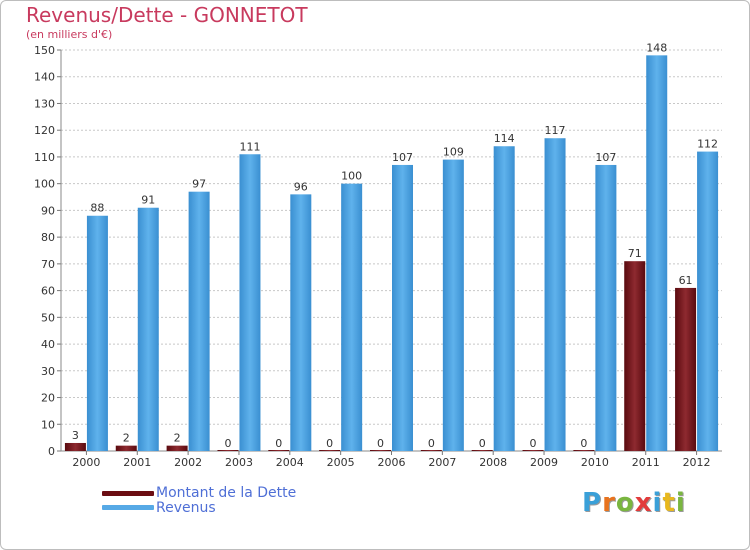 The image size is (750, 550). Describe the element at coordinates (128, 493) in the screenshot. I see `legend-debt-swatch` at that location.